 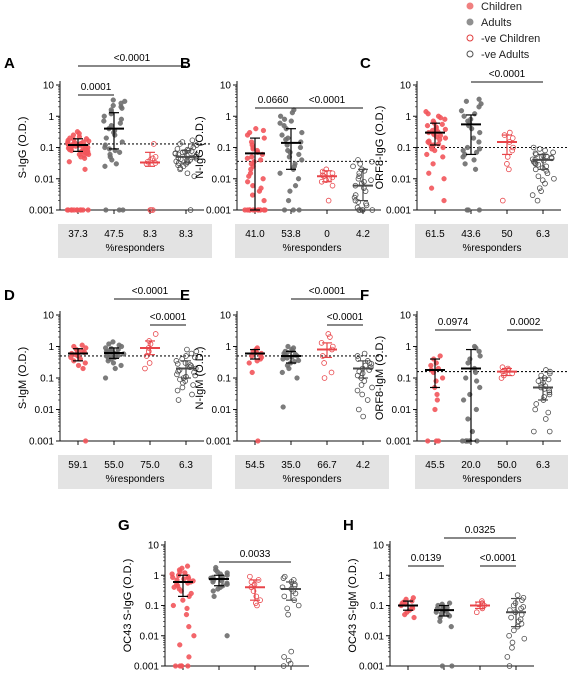 I want to click on responders-value: 35.0, so click(x=291, y=465).